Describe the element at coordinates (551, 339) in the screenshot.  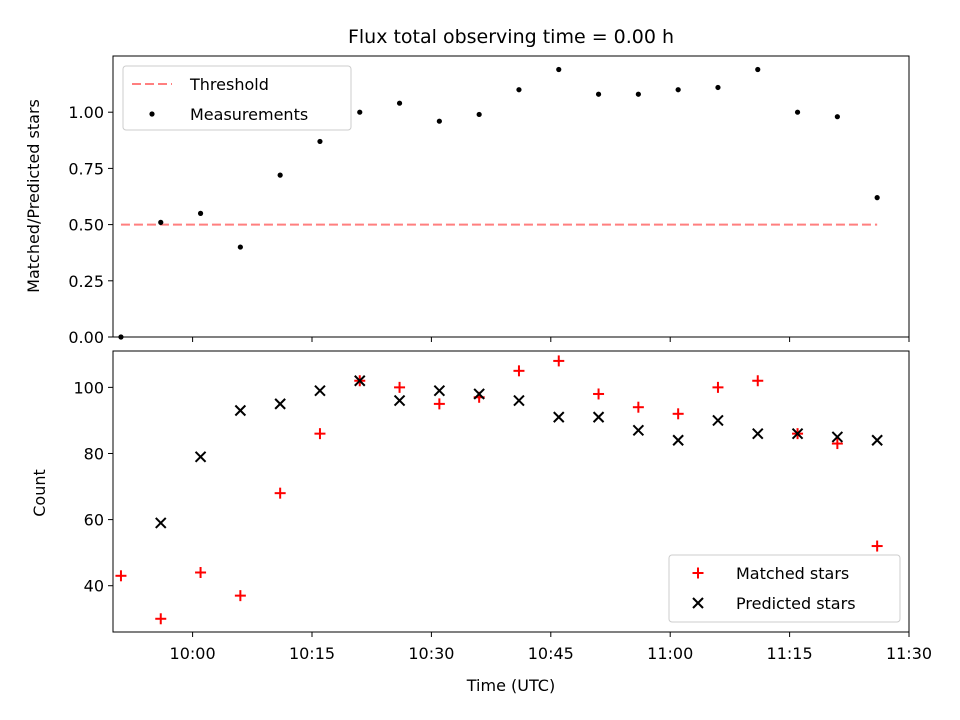
I see `top-x-ticks` at that location.